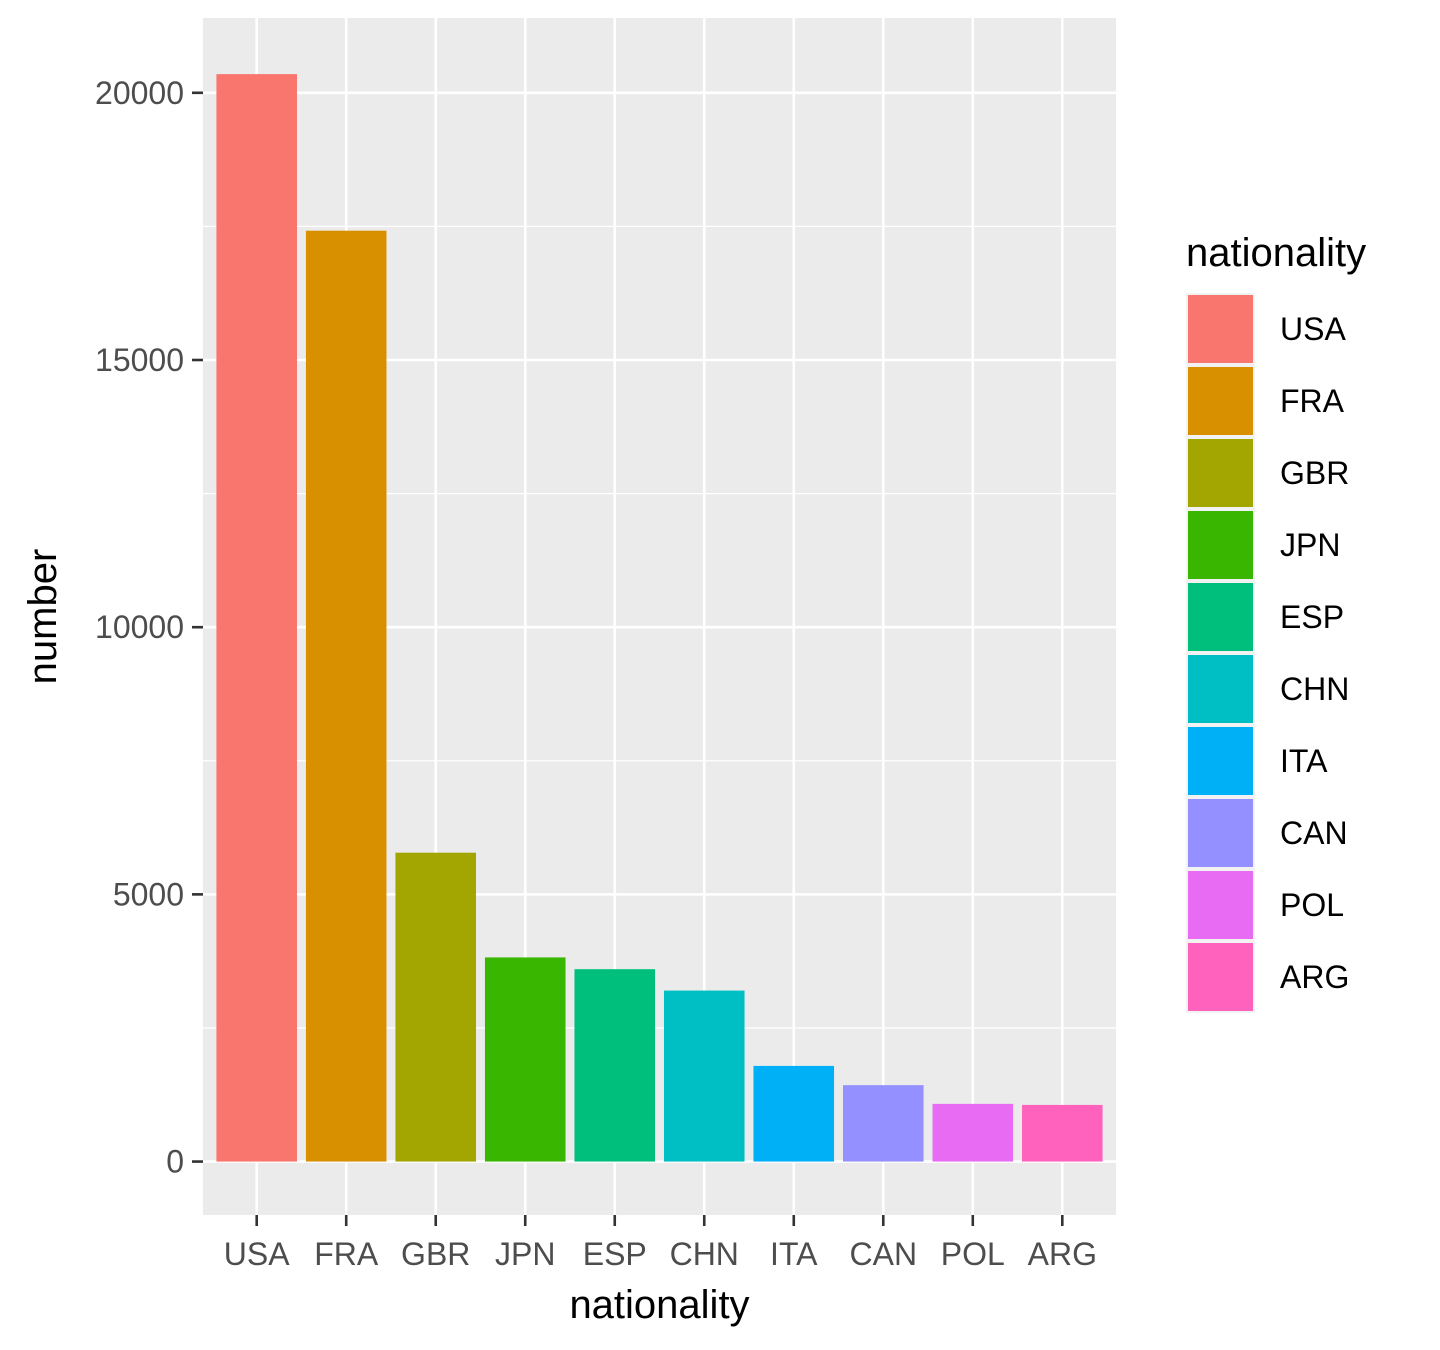 The height and width of the screenshot is (1350, 1440). What do you see at coordinates (615, 1254) in the screenshot?
I see `x-tick-label: ESP` at bounding box center [615, 1254].